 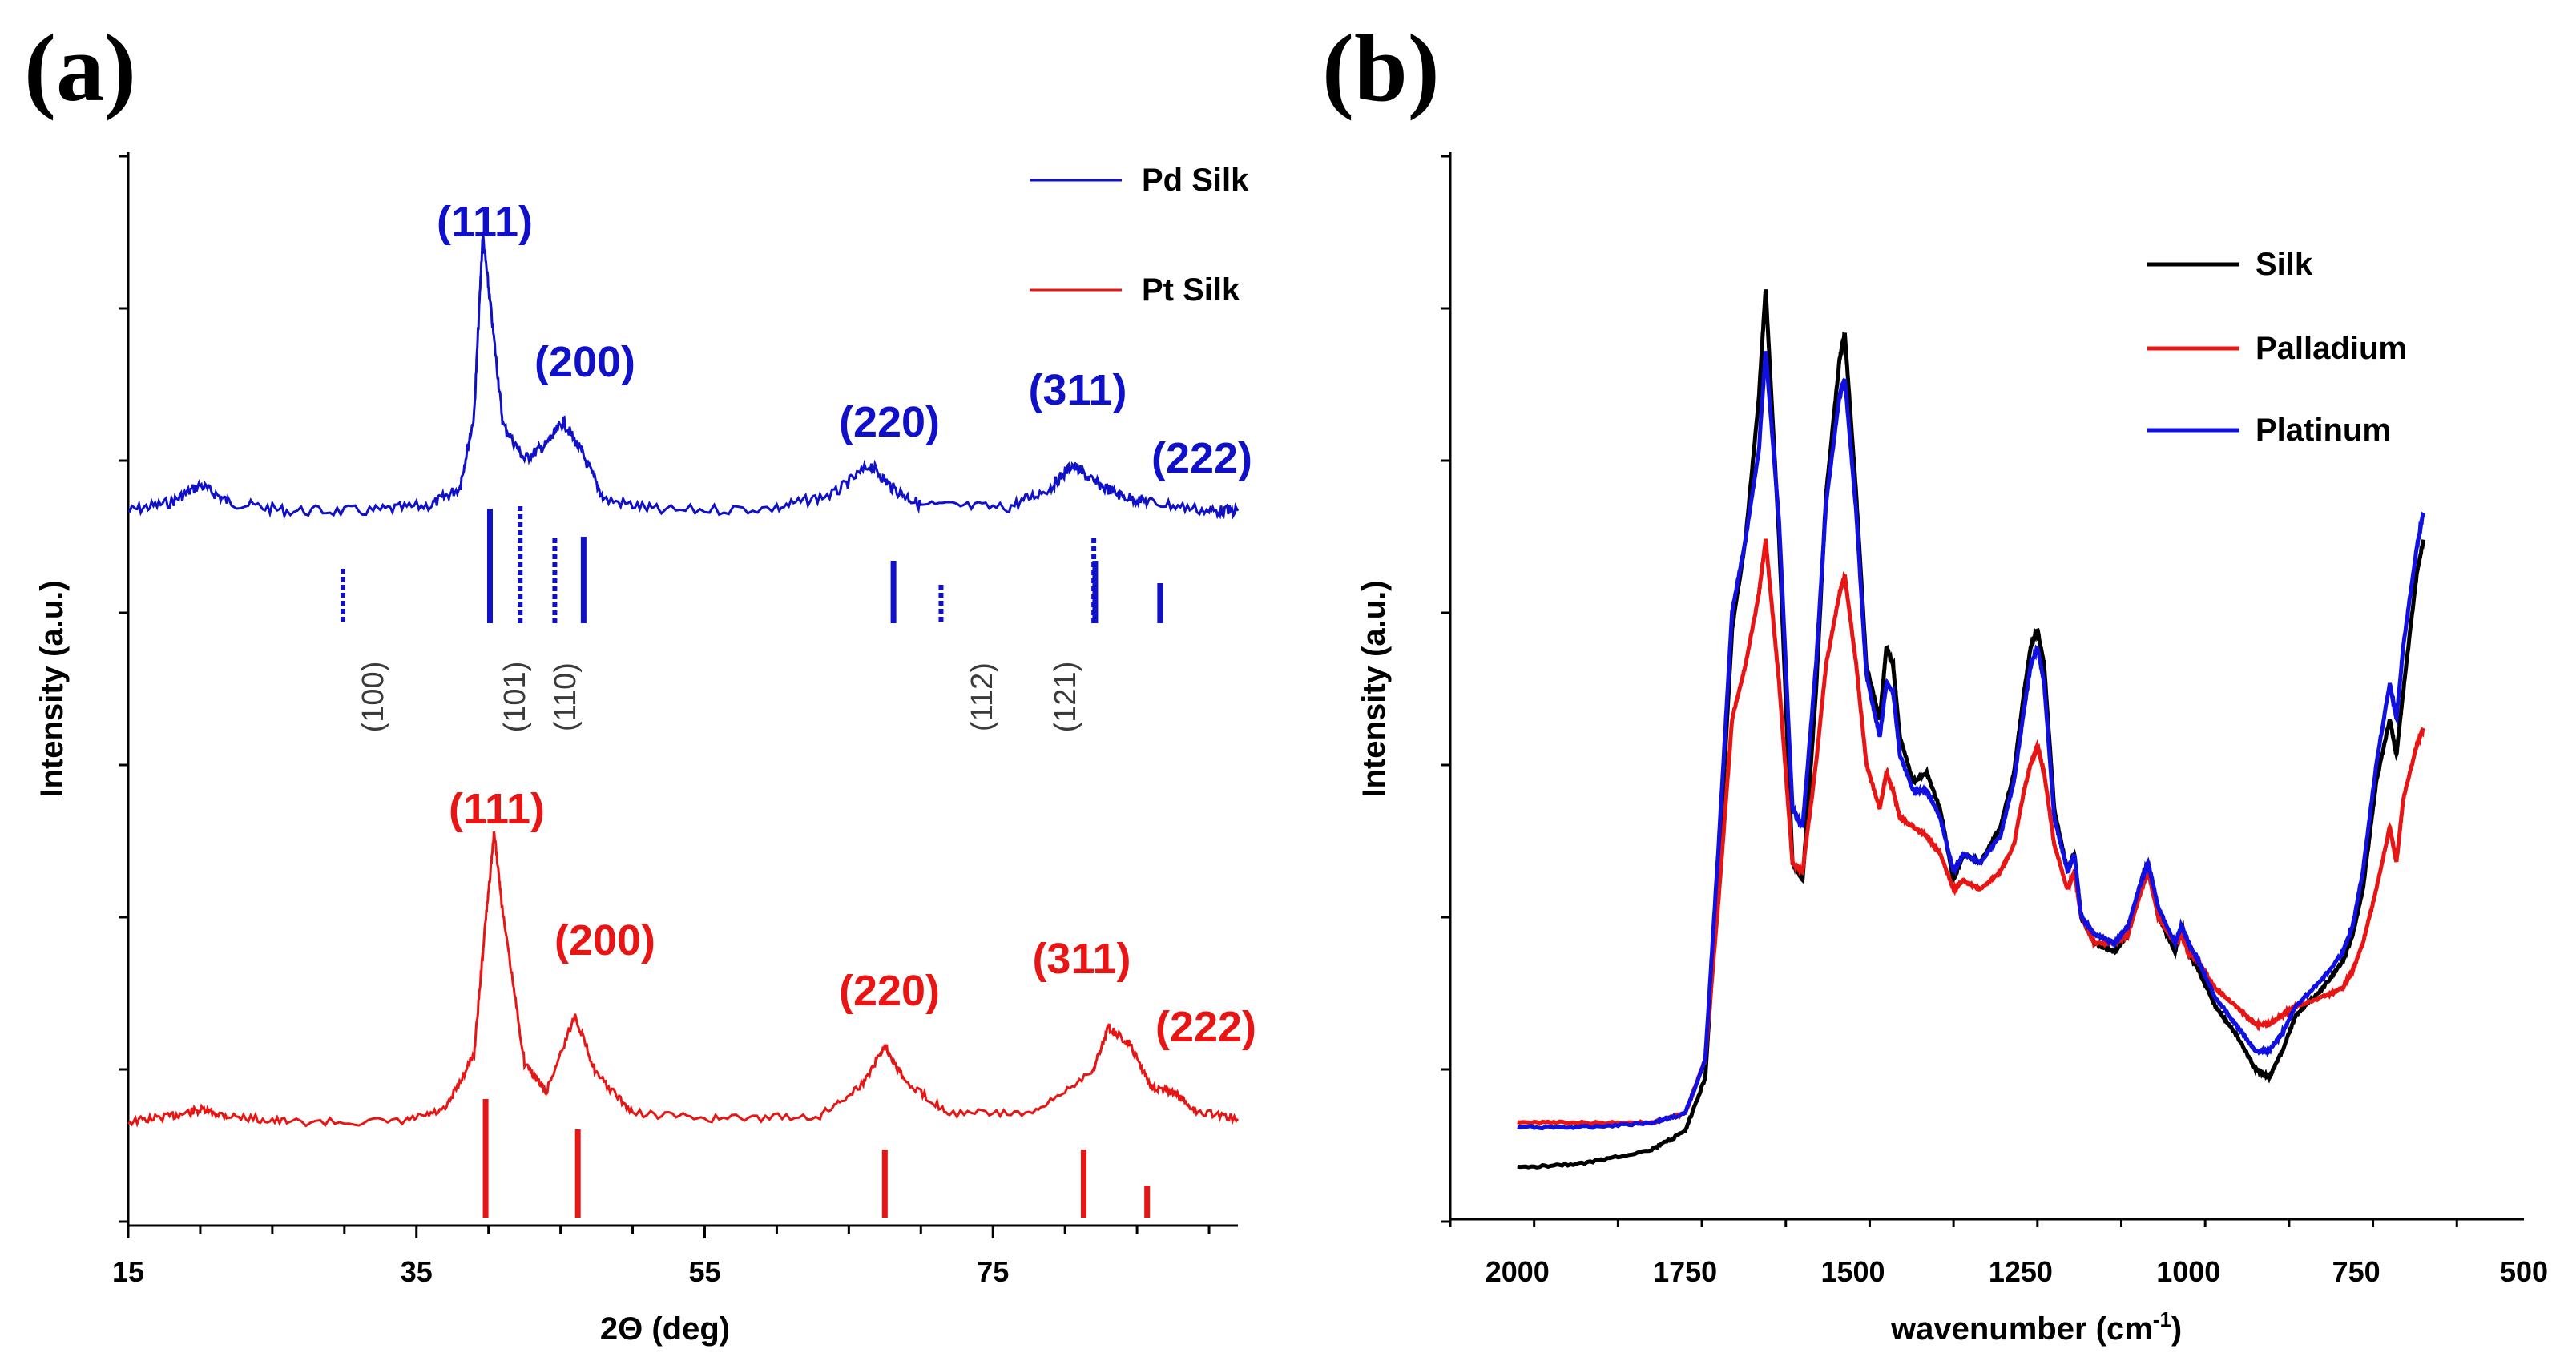 What do you see at coordinates (1081, 959) in the screenshot?
I see `pt-peak-label: (311)` at bounding box center [1081, 959].